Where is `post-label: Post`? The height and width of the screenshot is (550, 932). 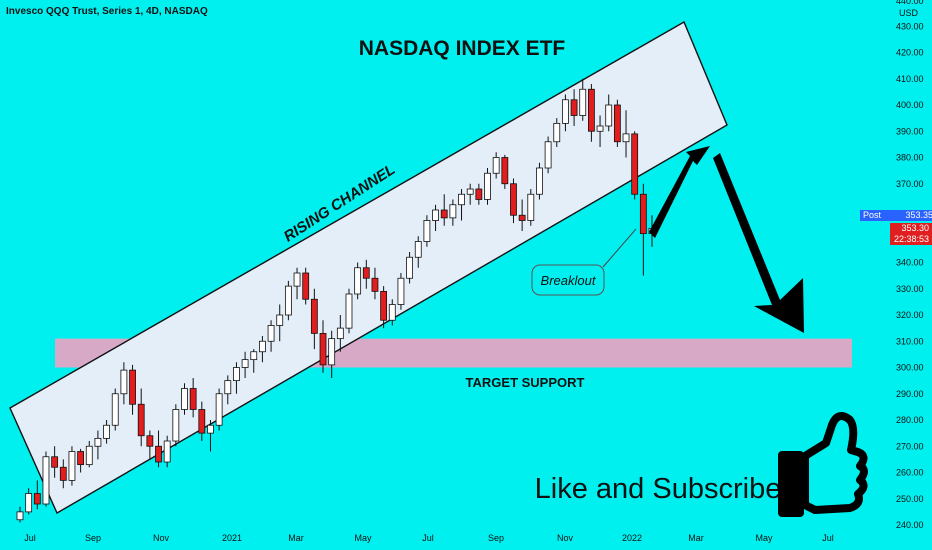
post-label: Post is located at coordinates (872, 215).